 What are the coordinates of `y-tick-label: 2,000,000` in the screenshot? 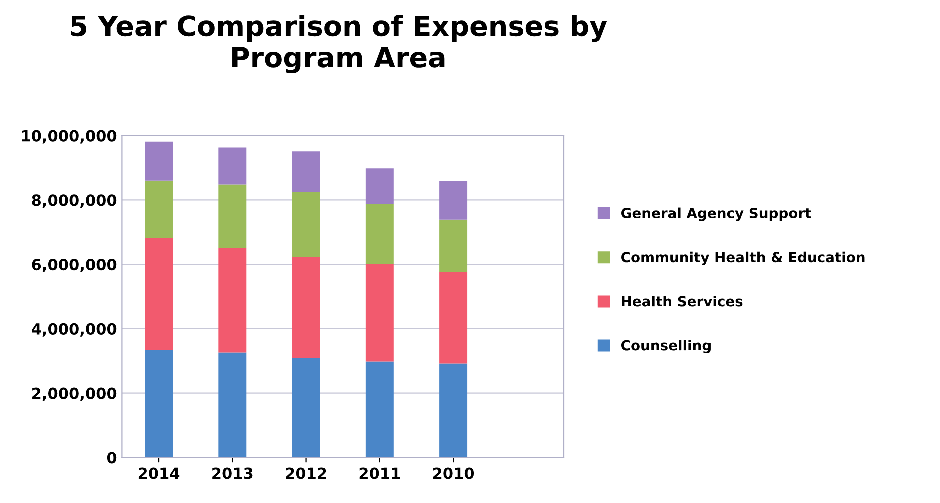 It's located at (74, 395).